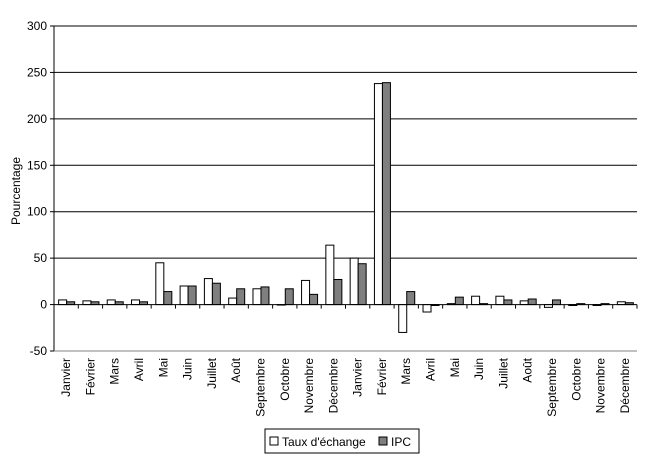 The height and width of the screenshot is (474, 649). Describe the element at coordinates (37, 72) in the screenshot. I see `y-tick-label: 250` at that location.